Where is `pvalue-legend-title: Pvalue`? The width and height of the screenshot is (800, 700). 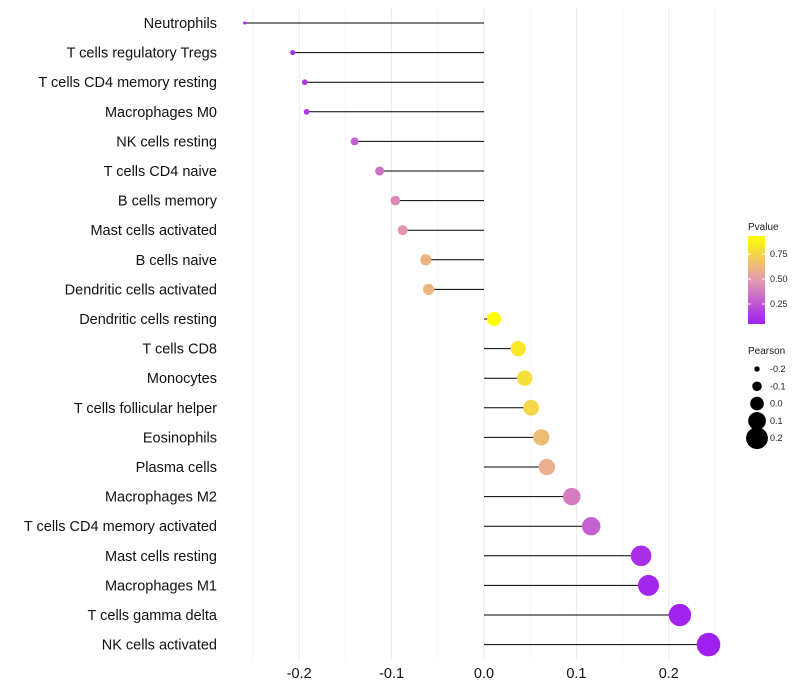 pvalue-legend-title: Pvalue is located at coordinates (763, 227).